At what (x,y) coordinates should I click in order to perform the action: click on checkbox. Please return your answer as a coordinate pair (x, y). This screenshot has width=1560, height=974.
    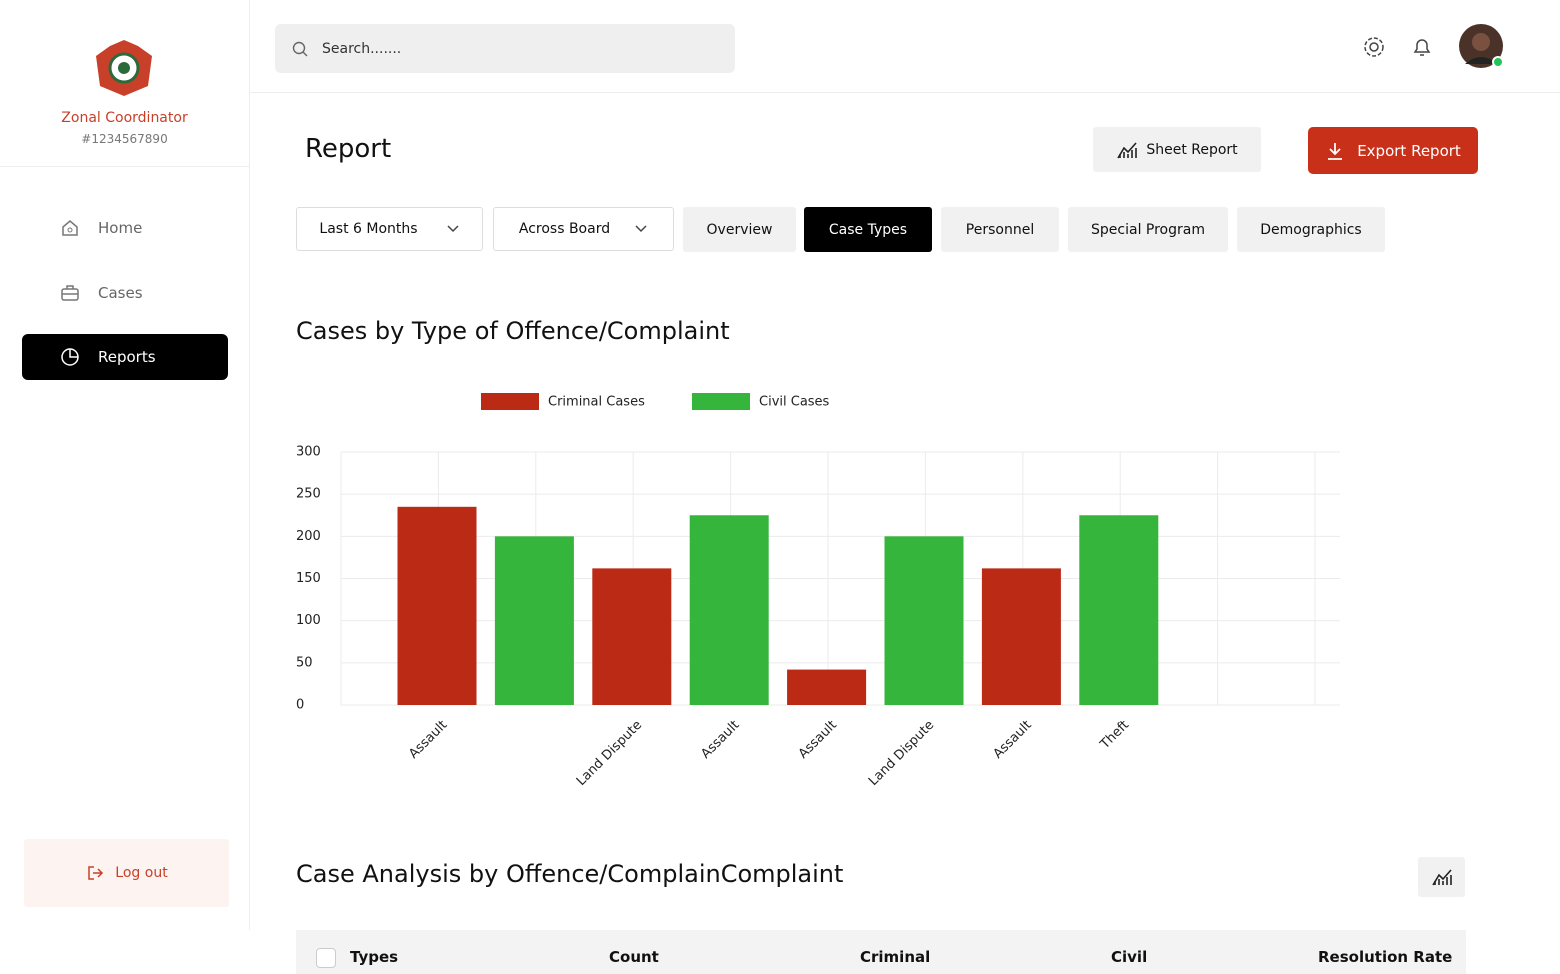
    Looking at the image, I should click on (326, 958).